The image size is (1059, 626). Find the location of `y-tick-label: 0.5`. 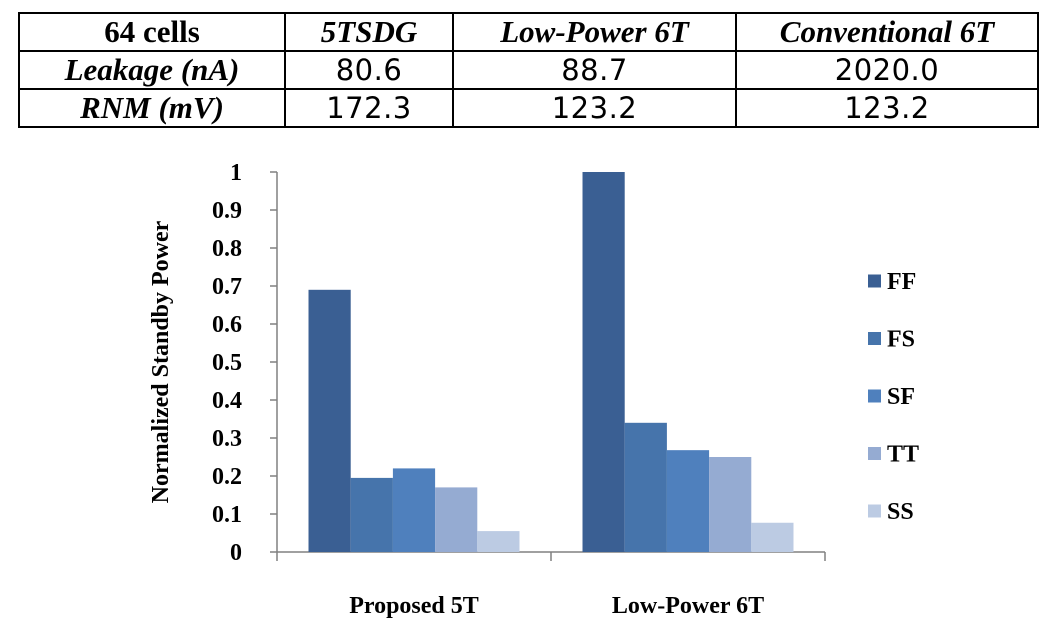

y-tick-label: 0.5 is located at coordinates (227, 363).